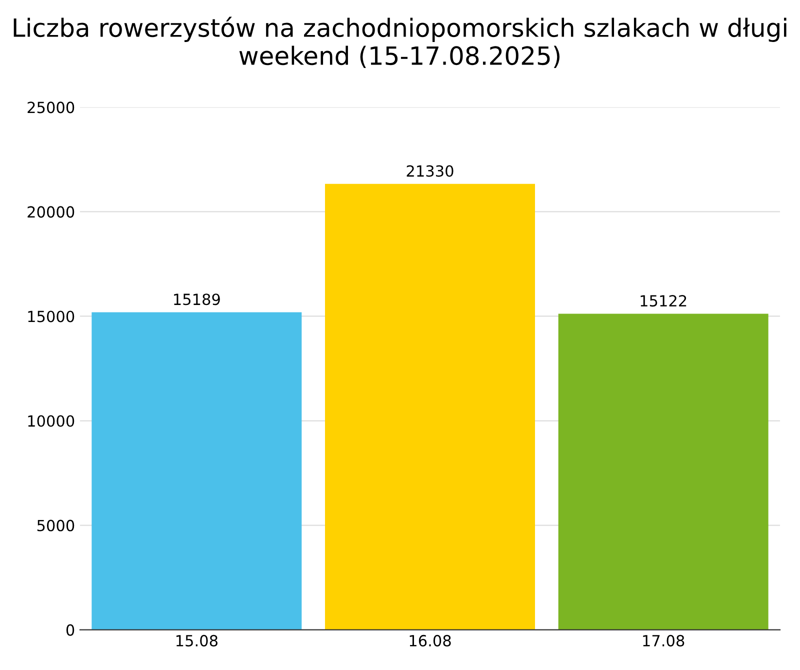 The width and height of the screenshot is (800, 670). What do you see at coordinates (51, 421) in the screenshot?
I see `y-tick-label: 10000` at bounding box center [51, 421].